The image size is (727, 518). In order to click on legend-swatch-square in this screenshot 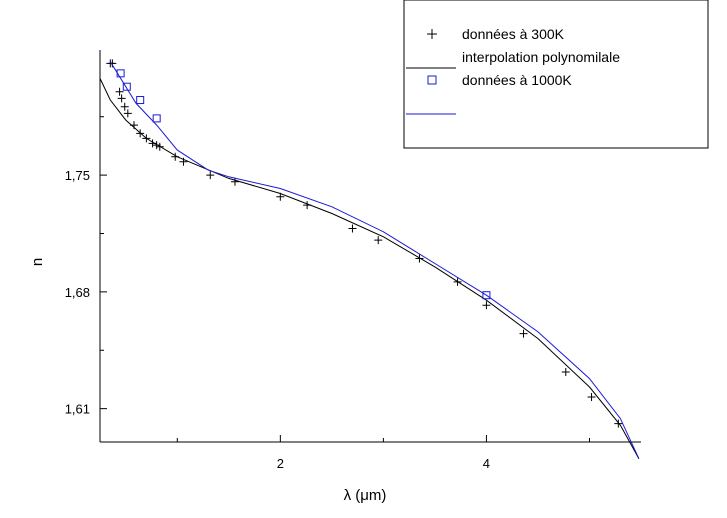, I will do `click(432, 80)`.